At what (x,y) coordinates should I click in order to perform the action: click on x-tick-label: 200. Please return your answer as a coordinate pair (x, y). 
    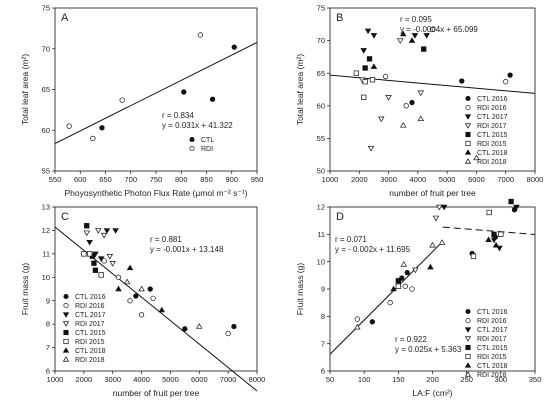
    Looking at the image, I should click on (432, 379).